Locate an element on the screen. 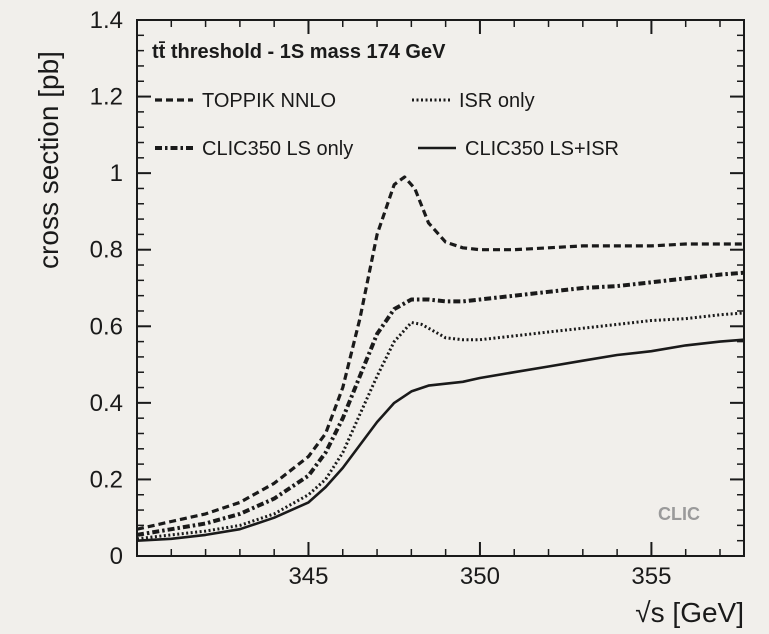  x-tick-label: 355 is located at coordinates (651, 576).